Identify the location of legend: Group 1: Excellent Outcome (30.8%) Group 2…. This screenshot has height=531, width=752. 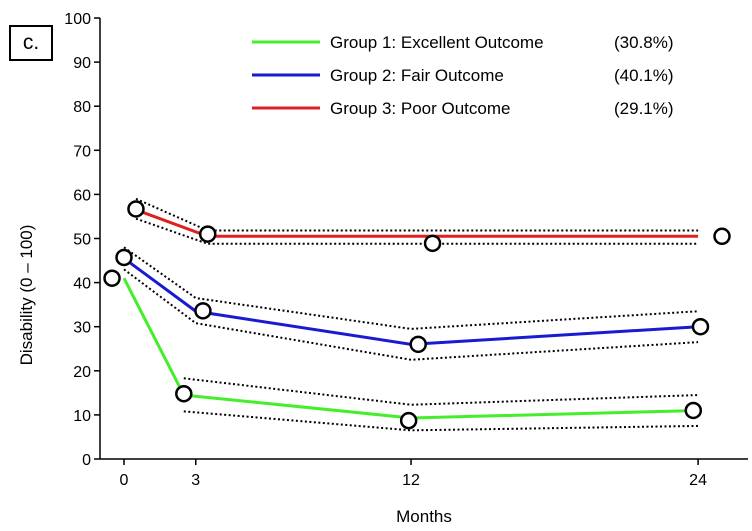
(463, 75).